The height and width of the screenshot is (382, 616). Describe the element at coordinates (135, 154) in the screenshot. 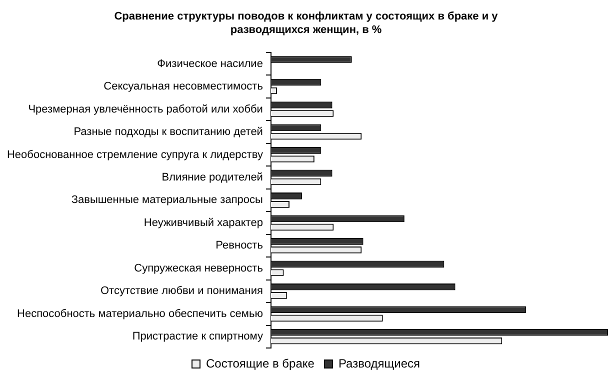

I see `y-tick-label: Необоснованное стремление супруга к лидерству` at that location.